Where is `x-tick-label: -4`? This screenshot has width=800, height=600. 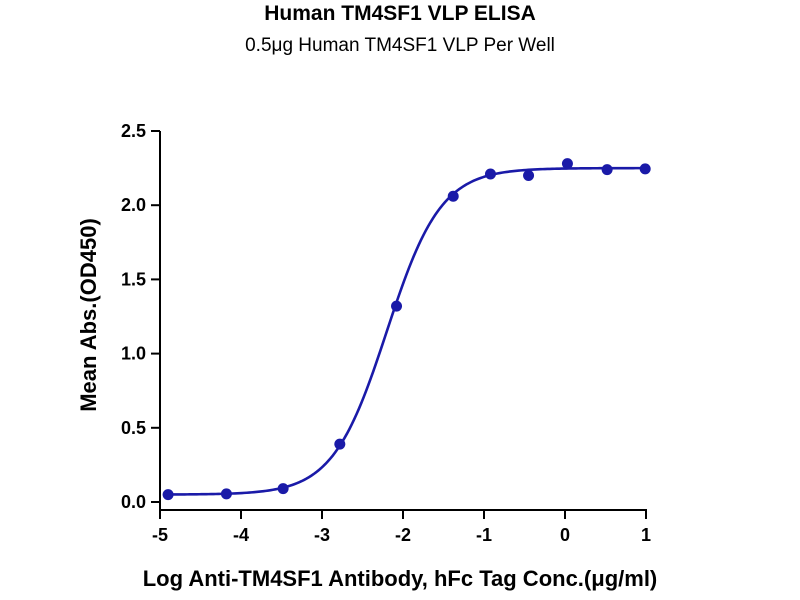 x-tick-label: -4 is located at coordinates (241, 535).